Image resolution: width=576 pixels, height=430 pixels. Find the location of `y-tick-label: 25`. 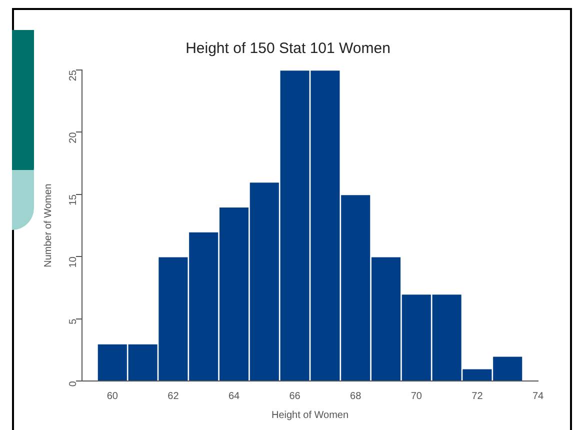

y-tick-label: 25 is located at coordinates (73, 76).